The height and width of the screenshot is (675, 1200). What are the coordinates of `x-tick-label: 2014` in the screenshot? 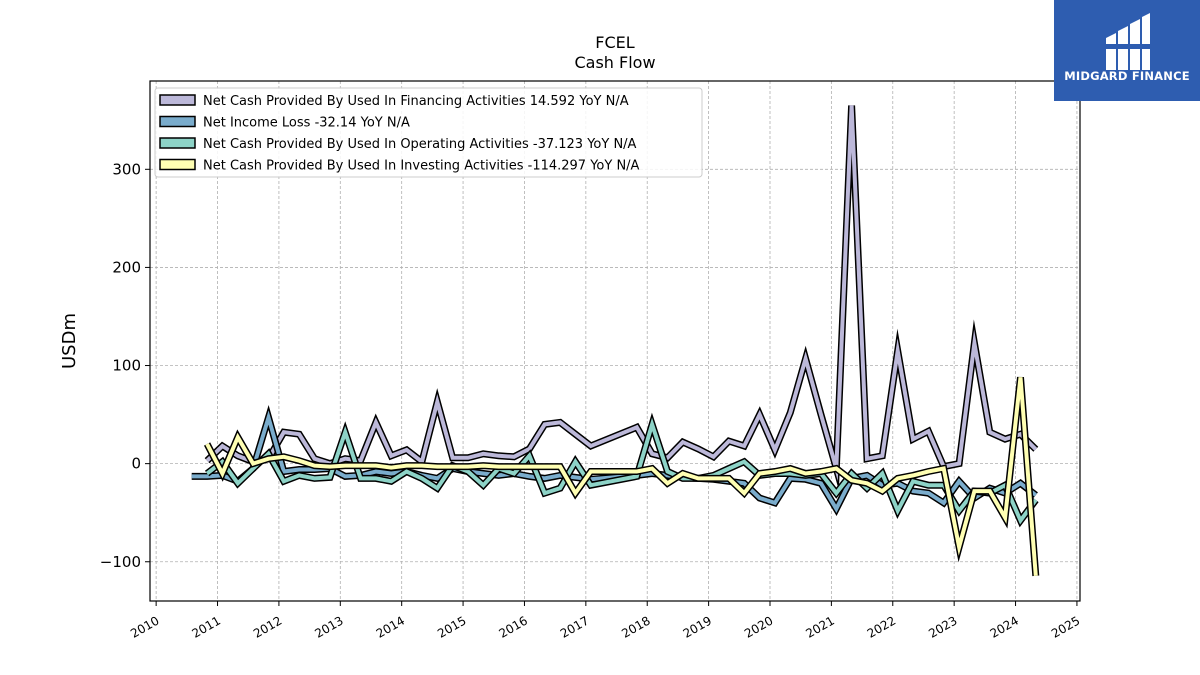 It's located at (390, 626).